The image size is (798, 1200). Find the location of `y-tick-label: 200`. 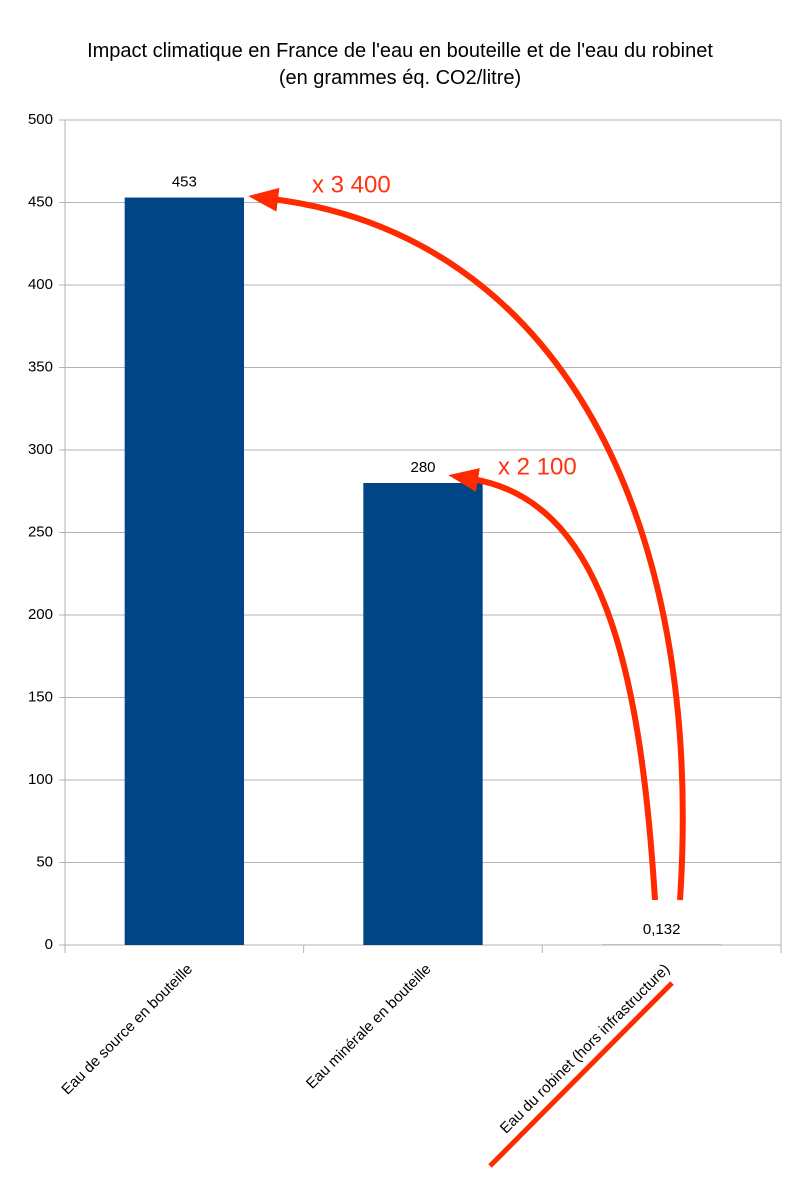

y-tick-label: 200 is located at coordinates (40, 614).